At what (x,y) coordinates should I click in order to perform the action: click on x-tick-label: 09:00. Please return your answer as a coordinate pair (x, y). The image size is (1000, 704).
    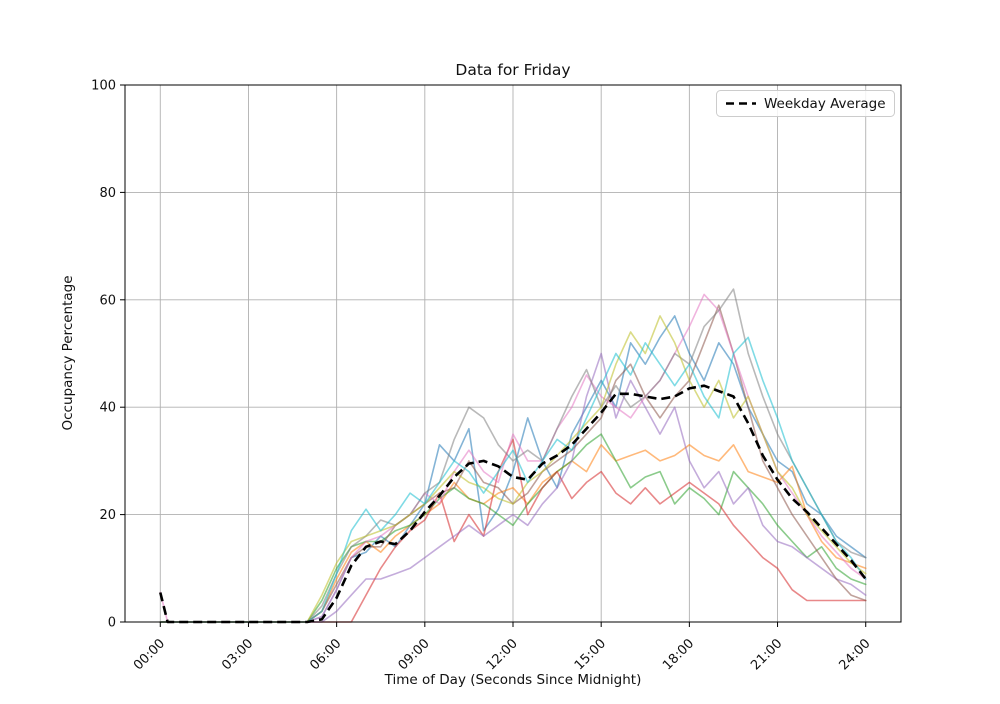
    Looking at the image, I should click on (414, 654).